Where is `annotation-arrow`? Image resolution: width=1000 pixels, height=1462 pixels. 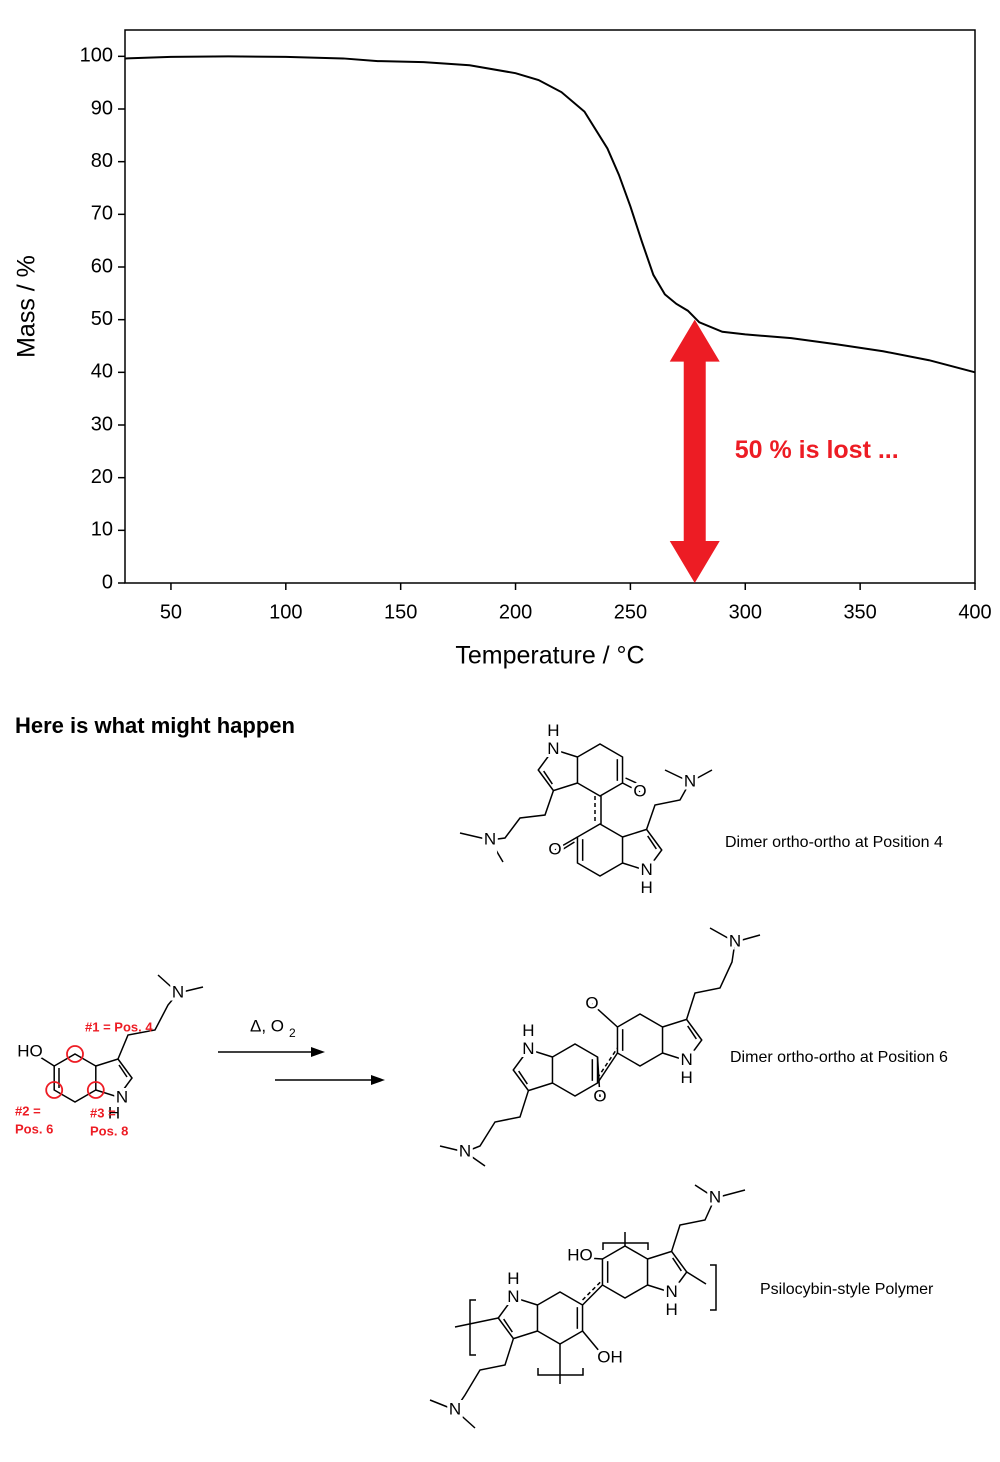
annotation-arrow is located at coordinates (694, 451).